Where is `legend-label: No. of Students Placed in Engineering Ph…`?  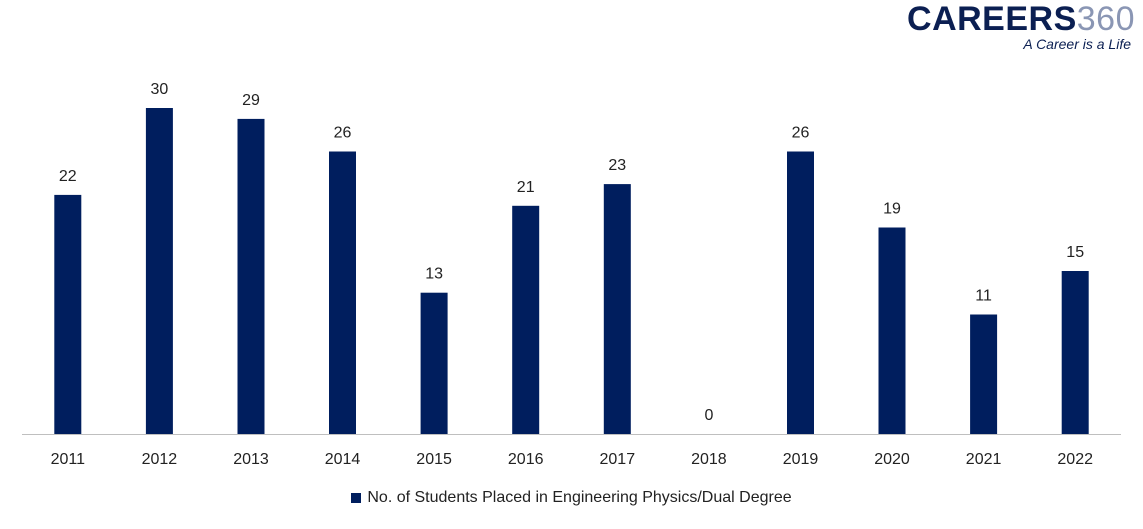 legend-label: No. of Students Placed in Engineering Ph… is located at coordinates (579, 497).